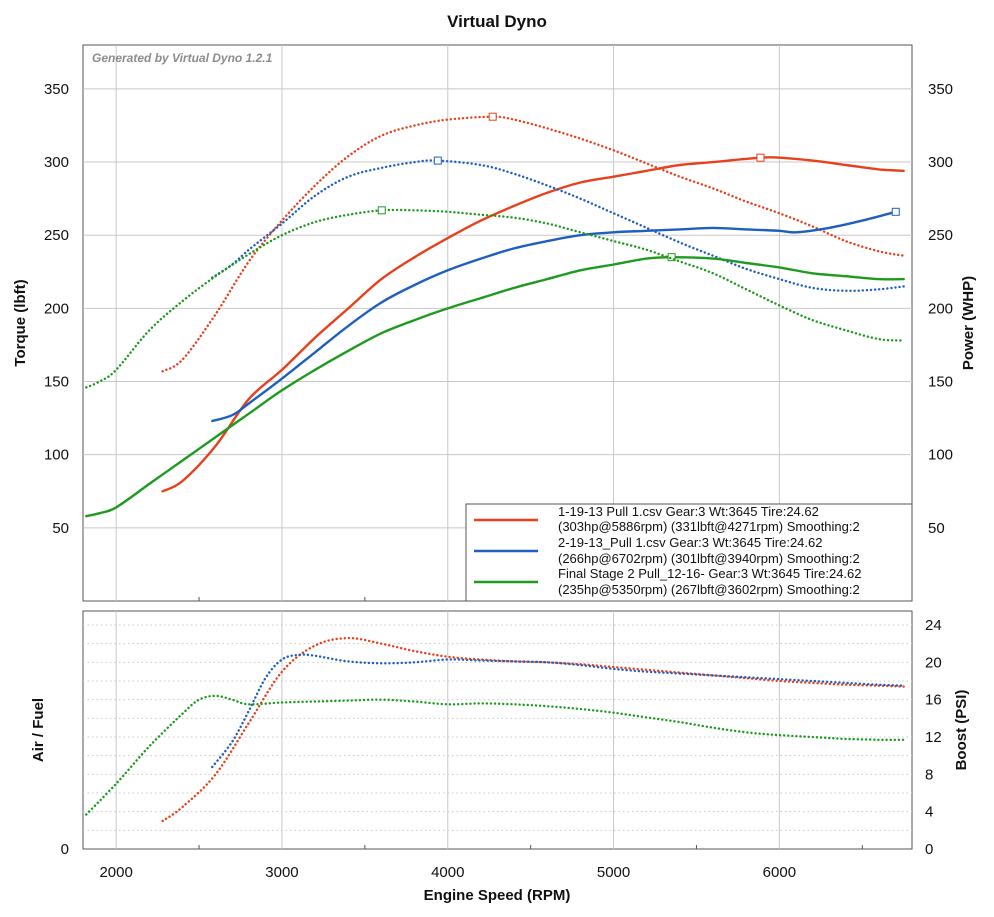 This screenshot has width=994, height=917. I want to click on x-axis-label: Engine Speed (RPM), so click(497, 895).